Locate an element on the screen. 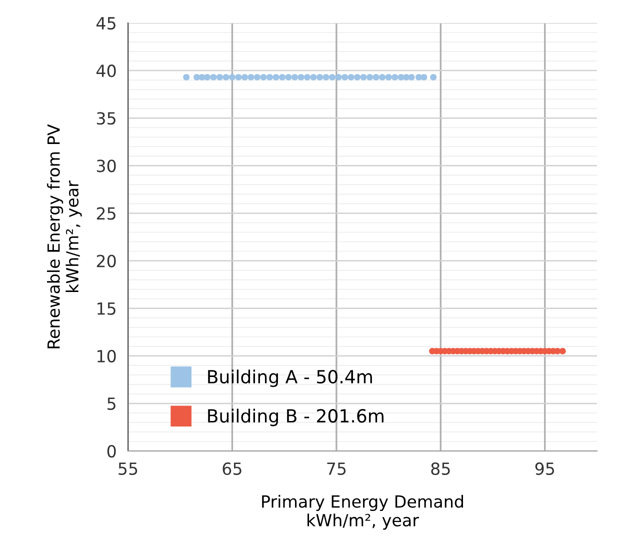  x-axis-title: Primary Energy Demand kWh/m², year is located at coordinates (362, 512).